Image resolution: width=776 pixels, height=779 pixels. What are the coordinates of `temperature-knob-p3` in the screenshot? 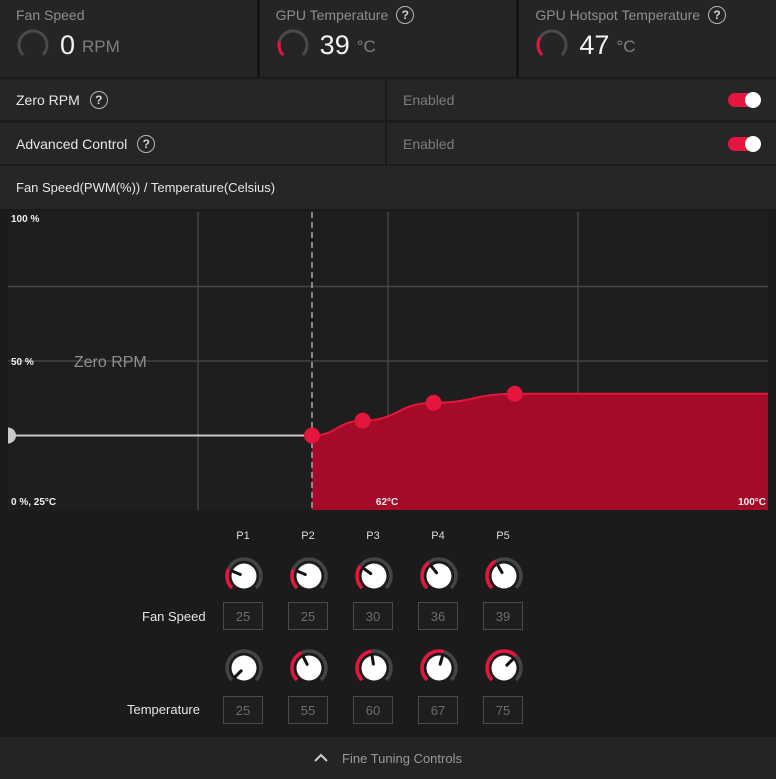 It's located at (374, 668).